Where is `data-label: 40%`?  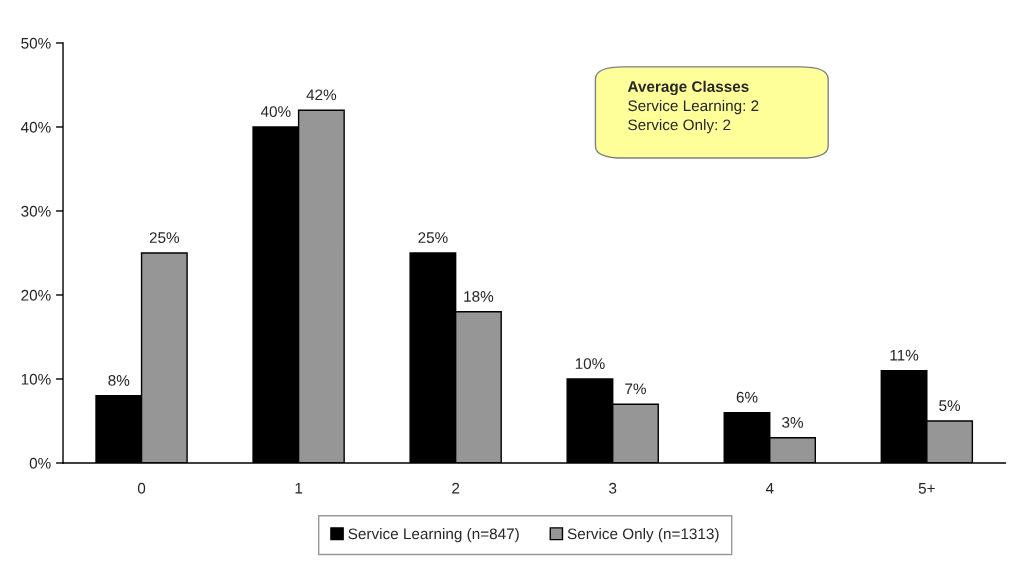
data-label: 40% is located at coordinates (275, 112).